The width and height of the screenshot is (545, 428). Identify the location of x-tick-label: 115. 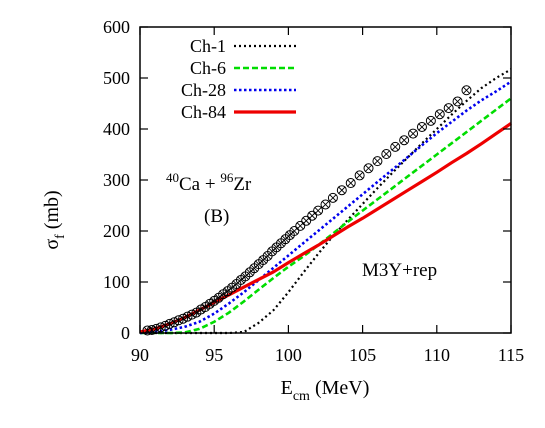
(511, 355).